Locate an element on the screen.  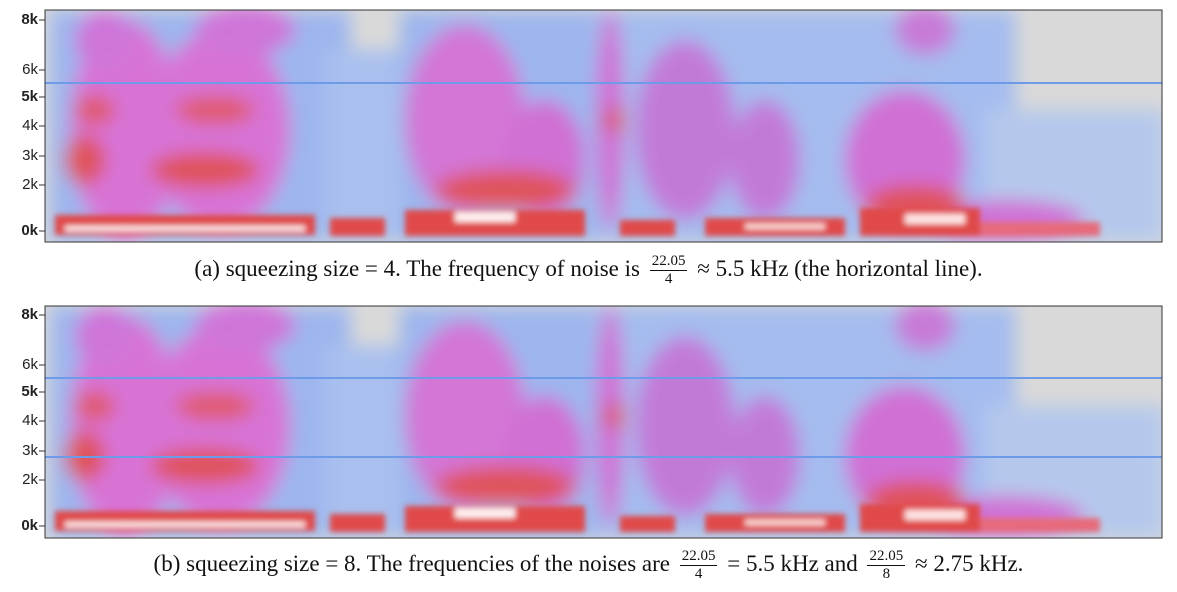
caption-text: ≈ 5.5 kHz (the horizontal line). is located at coordinates (840, 268).